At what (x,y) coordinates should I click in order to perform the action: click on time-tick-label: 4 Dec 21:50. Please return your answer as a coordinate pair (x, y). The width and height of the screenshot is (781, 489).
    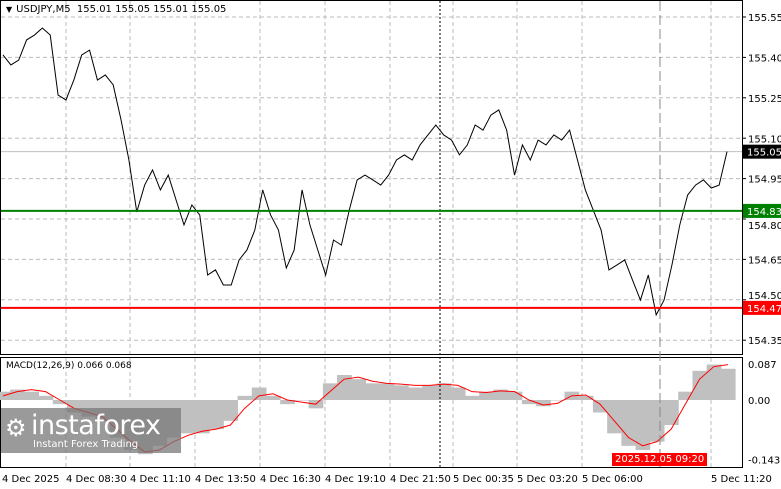
    Looking at the image, I should click on (420, 479).